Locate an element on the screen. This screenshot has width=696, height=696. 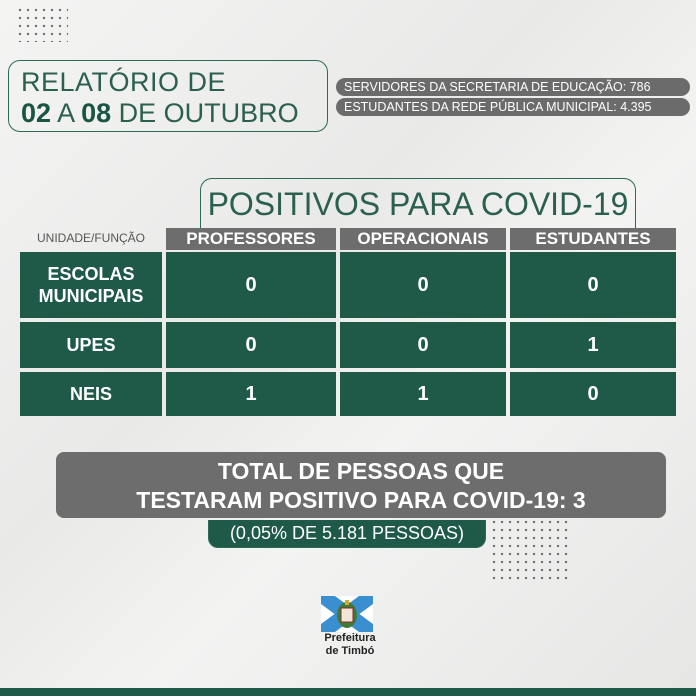
footer-bar is located at coordinates (348, 692).